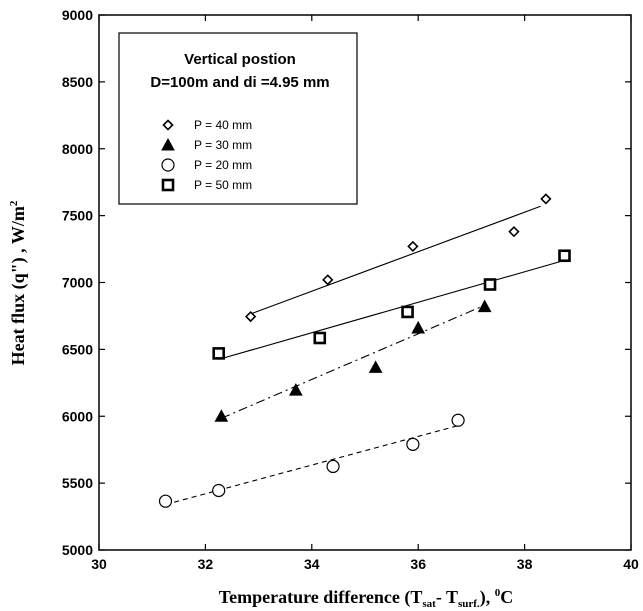  I want to click on legend-marker-circle, so click(168, 165).